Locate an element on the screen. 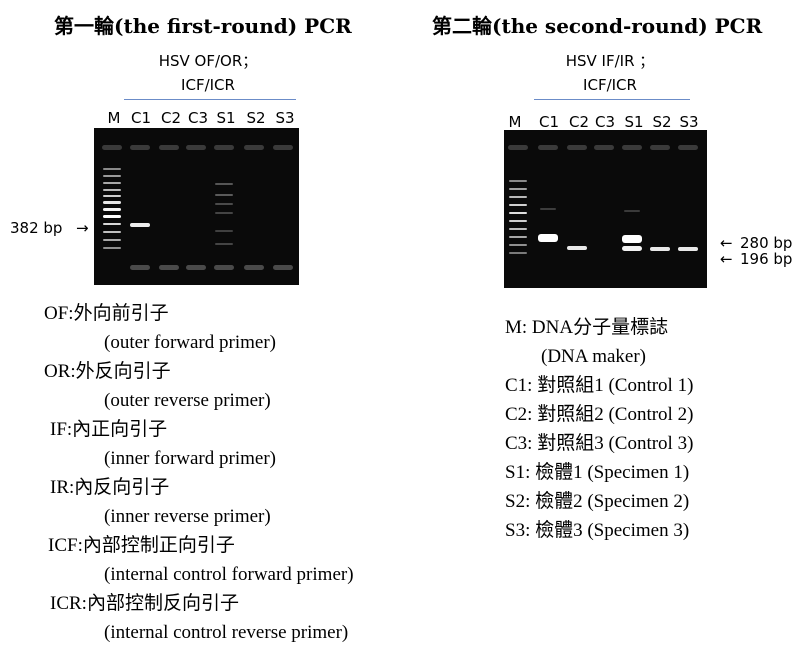  marker-label-382bp: 382 bp is located at coordinates (36, 228).